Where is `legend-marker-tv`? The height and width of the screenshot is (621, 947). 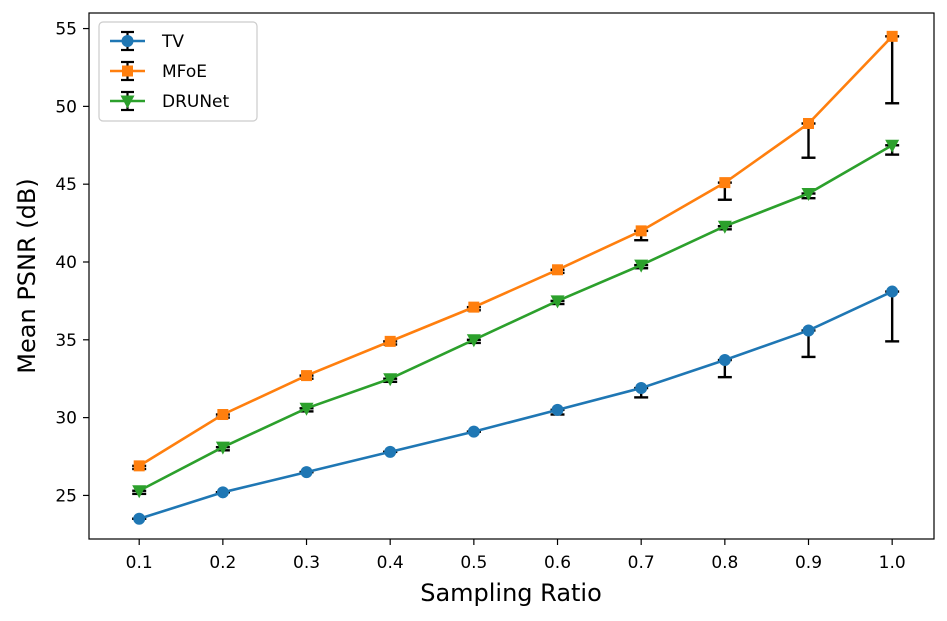
legend-marker-tv is located at coordinates (127, 41).